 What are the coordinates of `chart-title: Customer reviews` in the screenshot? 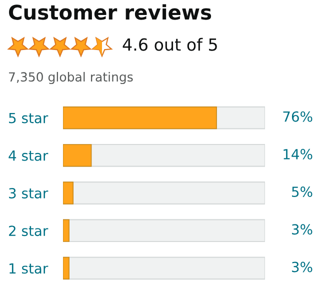 It's located at (110, 12).